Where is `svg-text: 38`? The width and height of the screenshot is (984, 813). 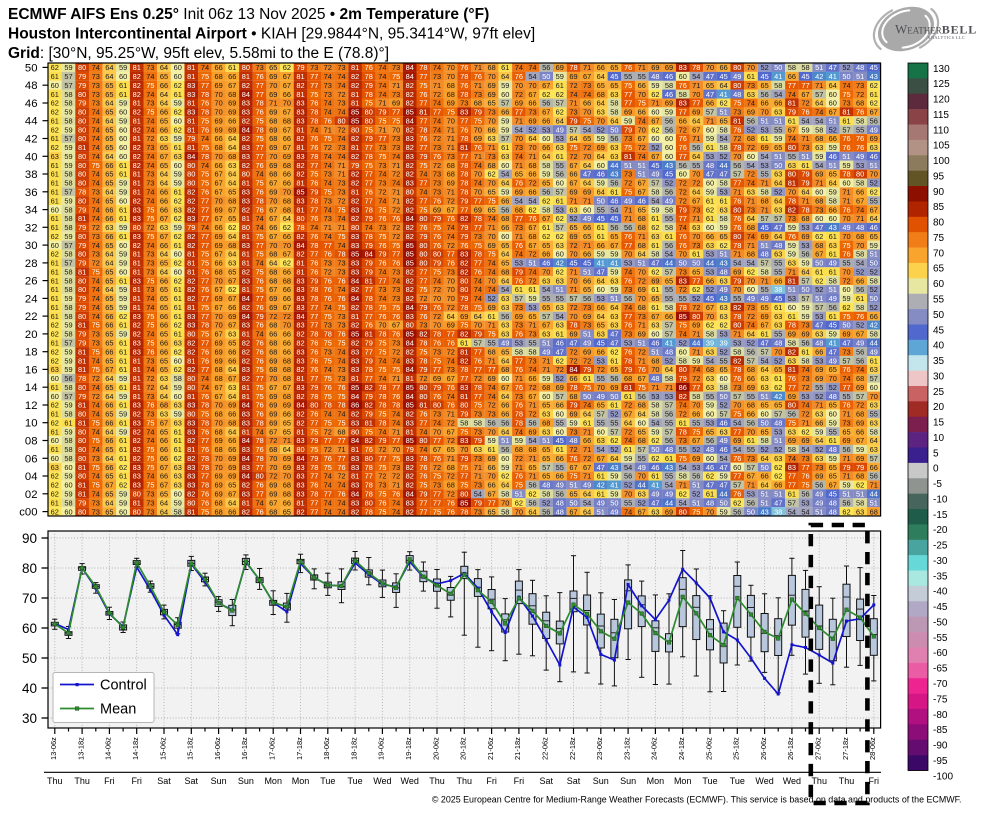
svg-text: 38 is located at coordinates (778, 289).